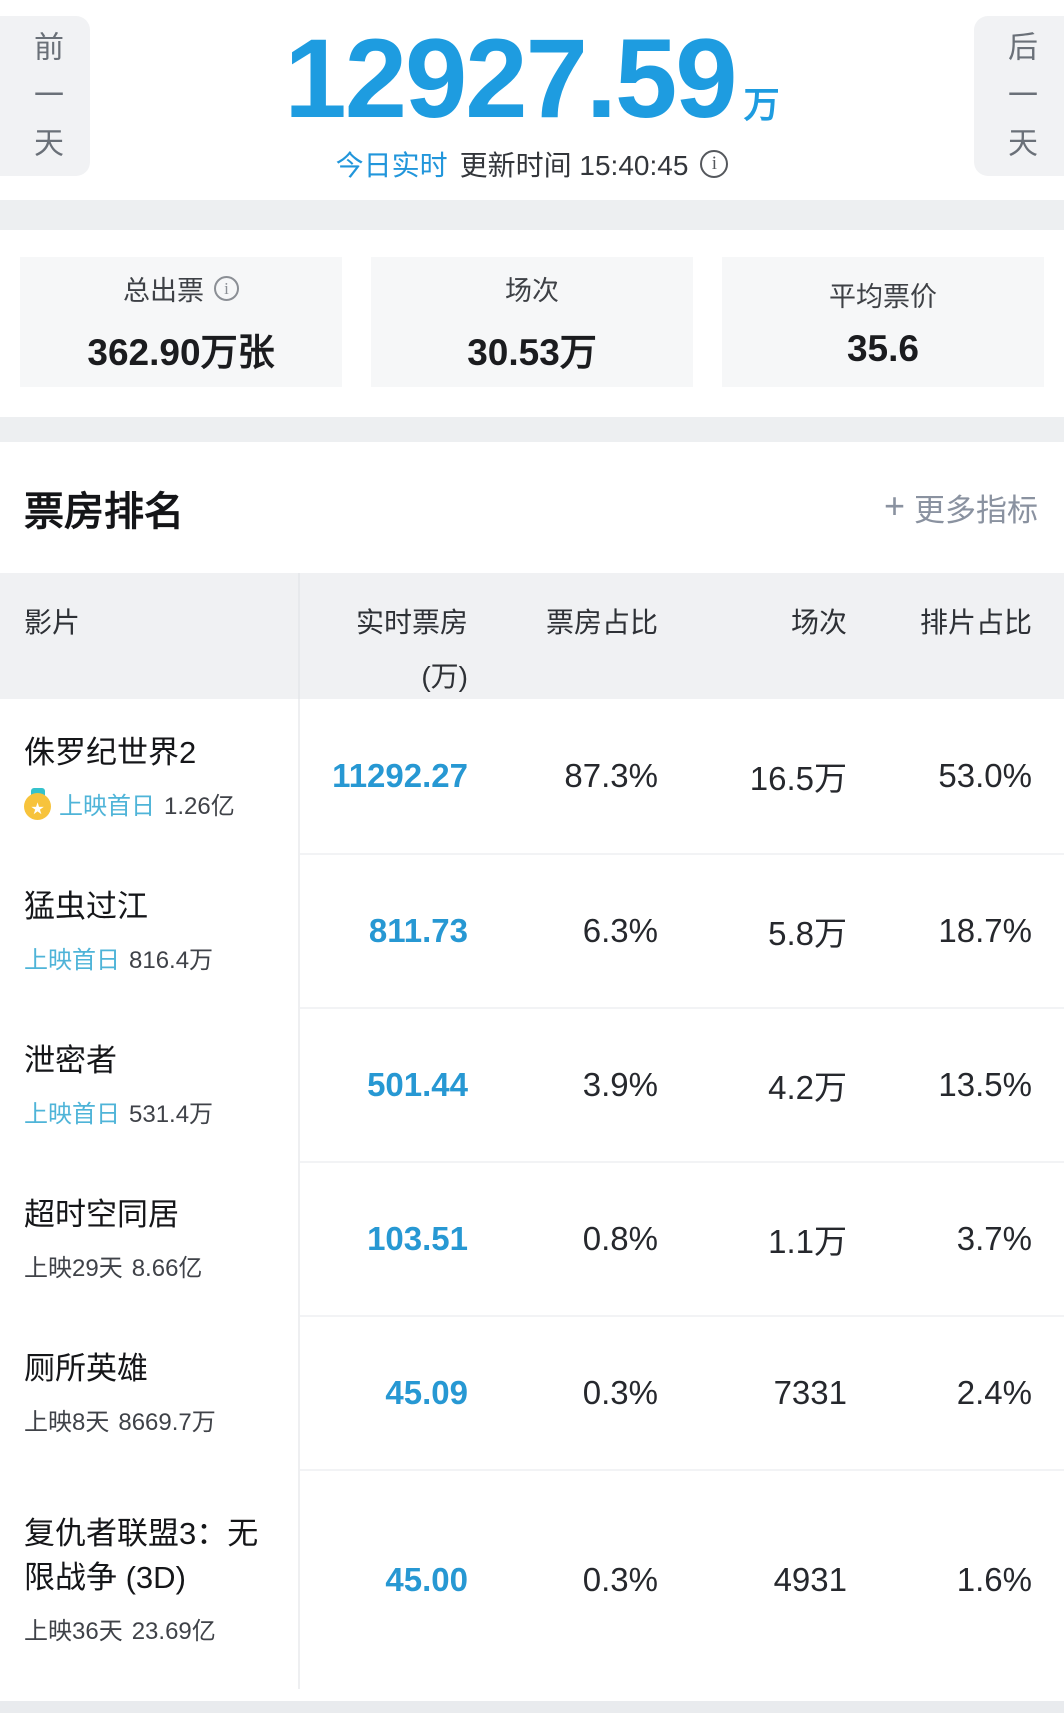 Image resolution: width=1064 pixels, height=1713 pixels. I want to click on stat-value: 35.6, so click(882, 348).